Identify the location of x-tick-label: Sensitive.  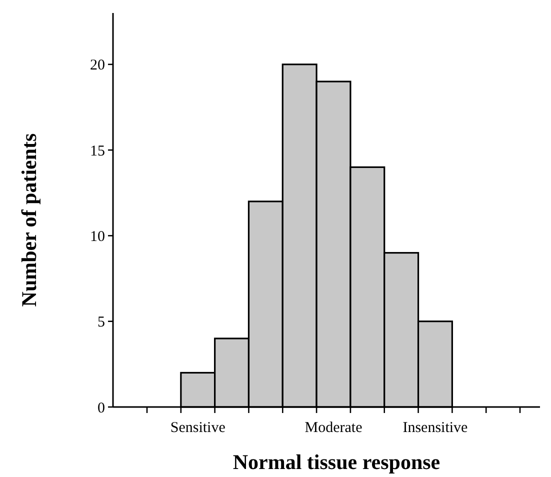
(198, 428).